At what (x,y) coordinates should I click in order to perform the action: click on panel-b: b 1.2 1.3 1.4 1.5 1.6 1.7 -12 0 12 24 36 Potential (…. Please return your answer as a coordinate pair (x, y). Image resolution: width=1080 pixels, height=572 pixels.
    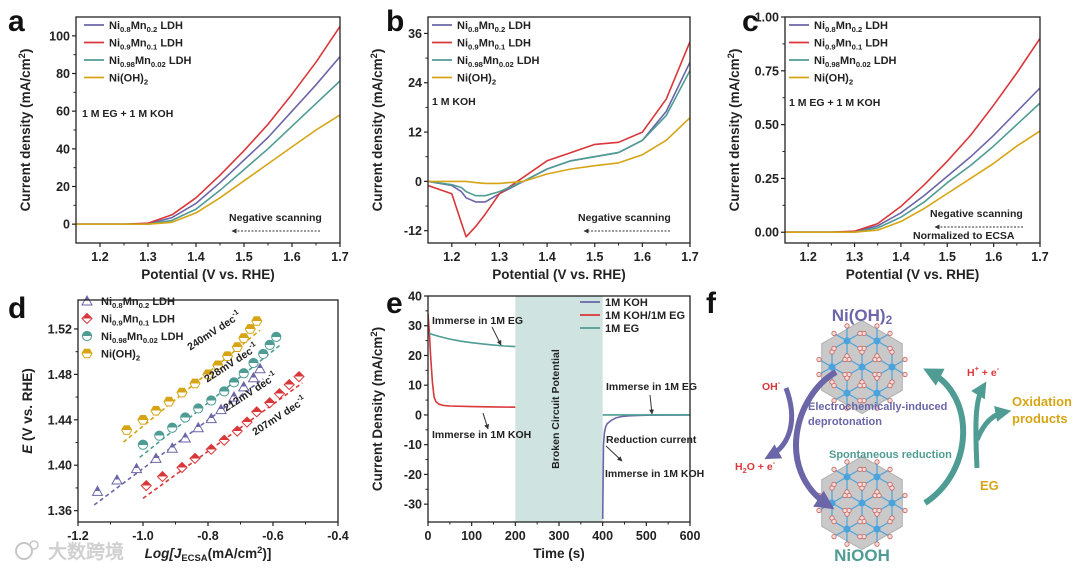
    Looking at the image, I should click on (534, 143).